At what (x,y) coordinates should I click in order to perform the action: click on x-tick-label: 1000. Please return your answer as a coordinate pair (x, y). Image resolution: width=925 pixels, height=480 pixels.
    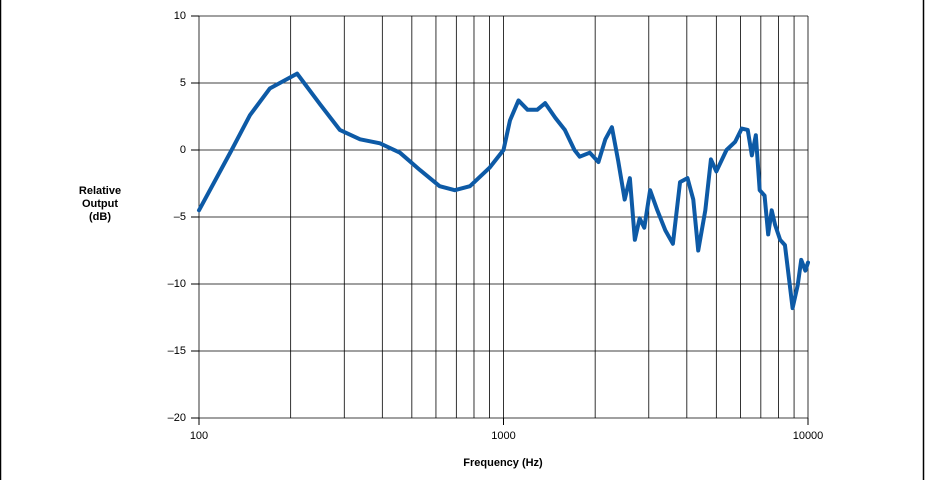
    Looking at the image, I should click on (503, 436).